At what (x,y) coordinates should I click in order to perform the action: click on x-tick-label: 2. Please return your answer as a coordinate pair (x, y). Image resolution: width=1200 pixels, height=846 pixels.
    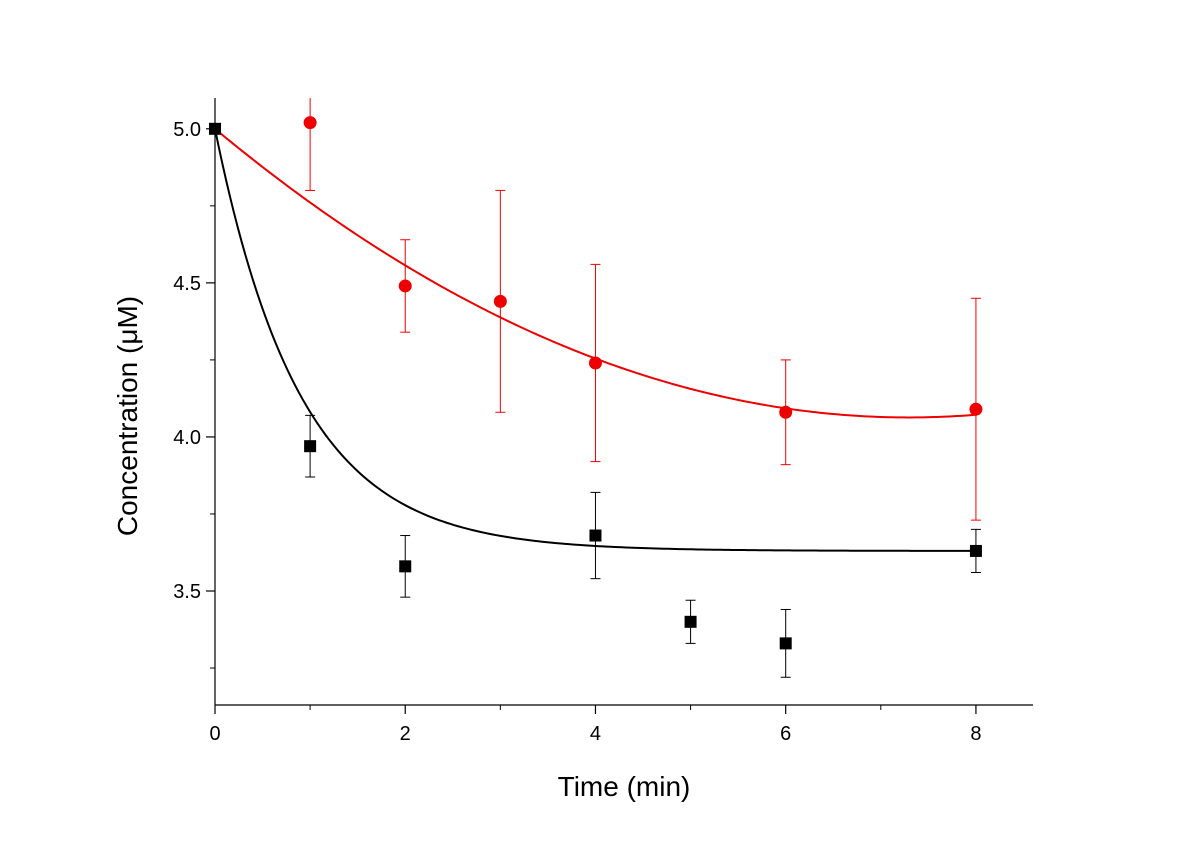
    Looking at the image, I should click on (405, 734).